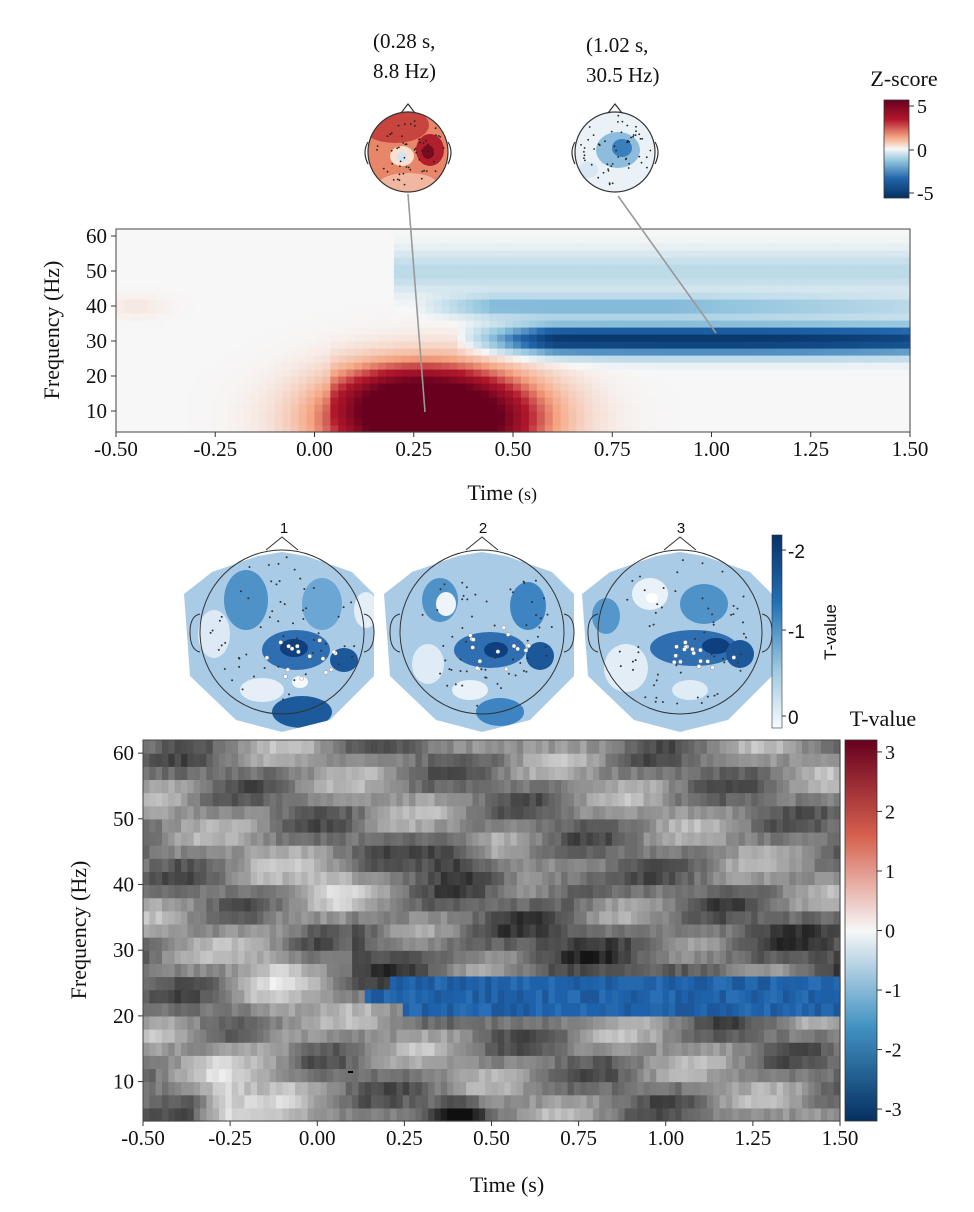 The image size is (974, 1212). Describe the element at coordinates (644, 183) in the screenshot. I see `topomap-desync: (1.02 s, 30.5 Hz)` at that location.